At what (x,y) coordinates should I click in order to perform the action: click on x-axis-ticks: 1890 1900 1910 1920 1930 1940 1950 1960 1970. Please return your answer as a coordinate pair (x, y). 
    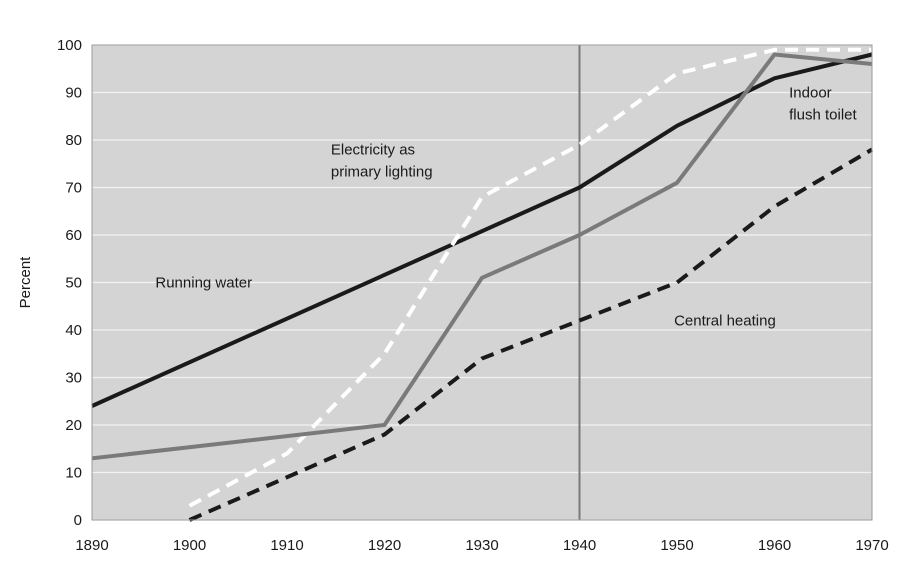
    Looking at the image, I should click on (481, 545).